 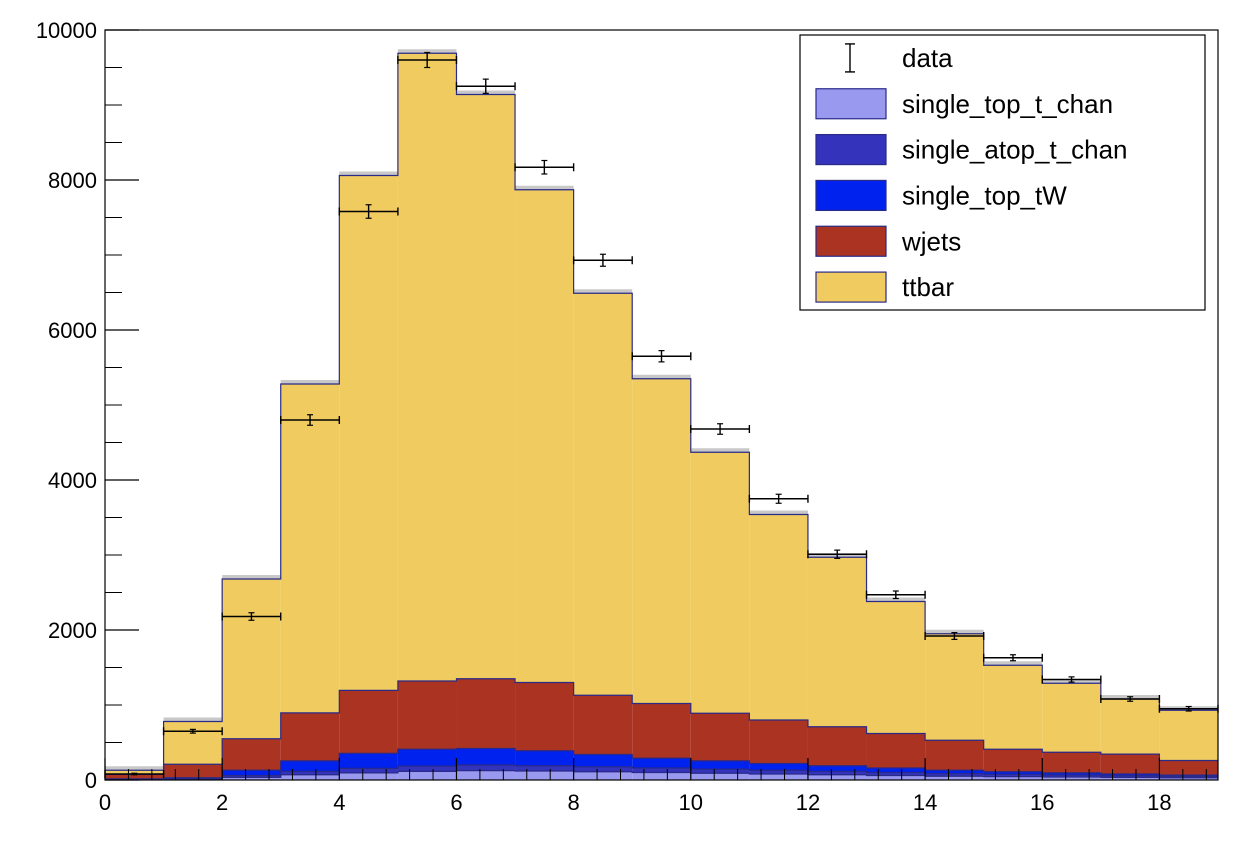 I want to click on legend-entry-single_top_t_chan: single_top_t_chan, so click(x=964, y=104).